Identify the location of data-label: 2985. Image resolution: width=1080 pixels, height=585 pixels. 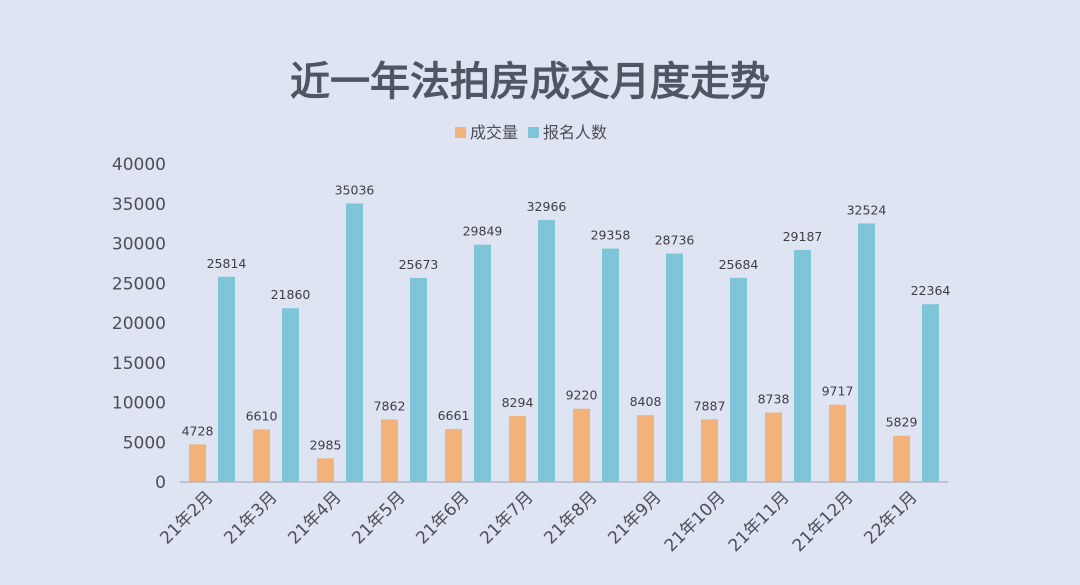
(326, 444).